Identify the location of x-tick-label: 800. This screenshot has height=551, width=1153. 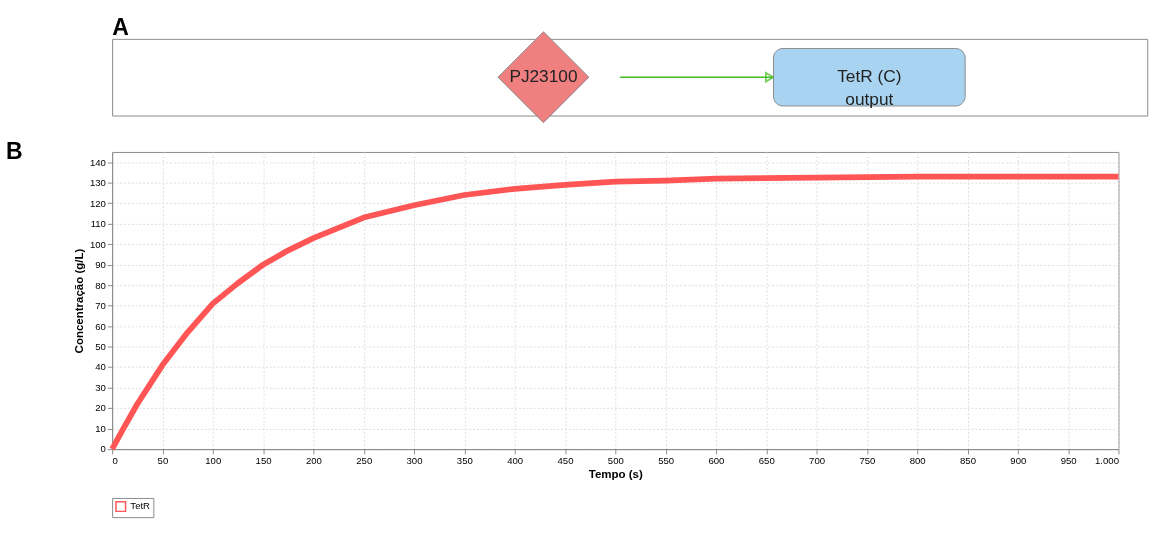
(917, 460).